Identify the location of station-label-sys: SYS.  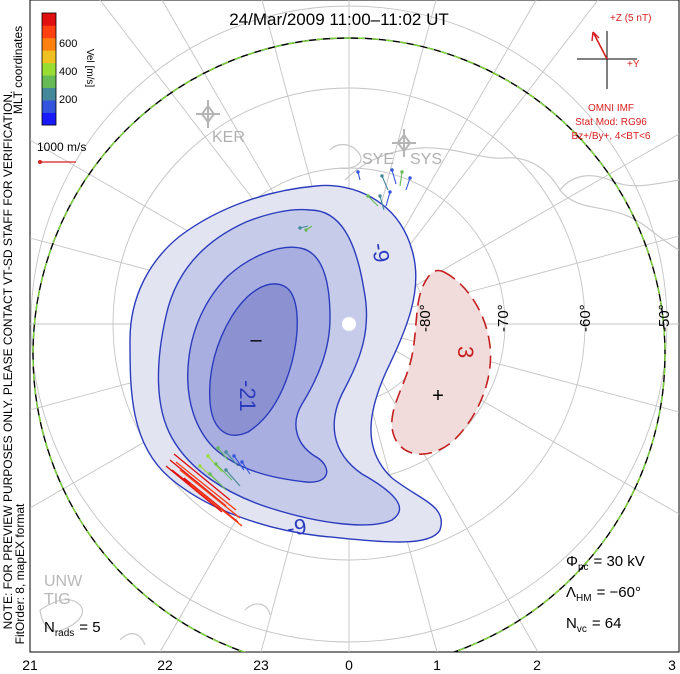
(426, 159).